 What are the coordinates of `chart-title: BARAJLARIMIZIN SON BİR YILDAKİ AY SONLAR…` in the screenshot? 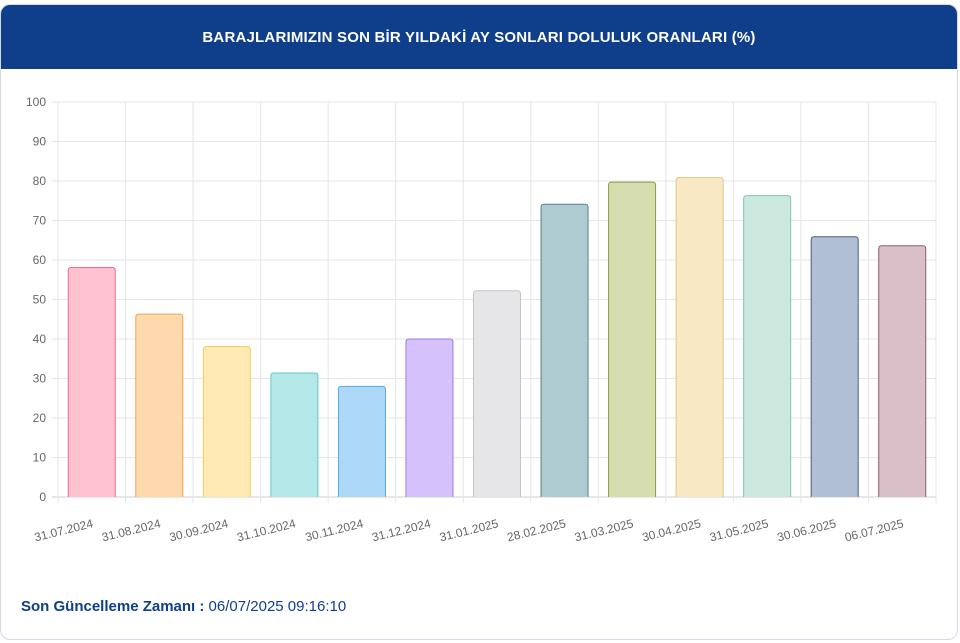 It's located at (479, 37).